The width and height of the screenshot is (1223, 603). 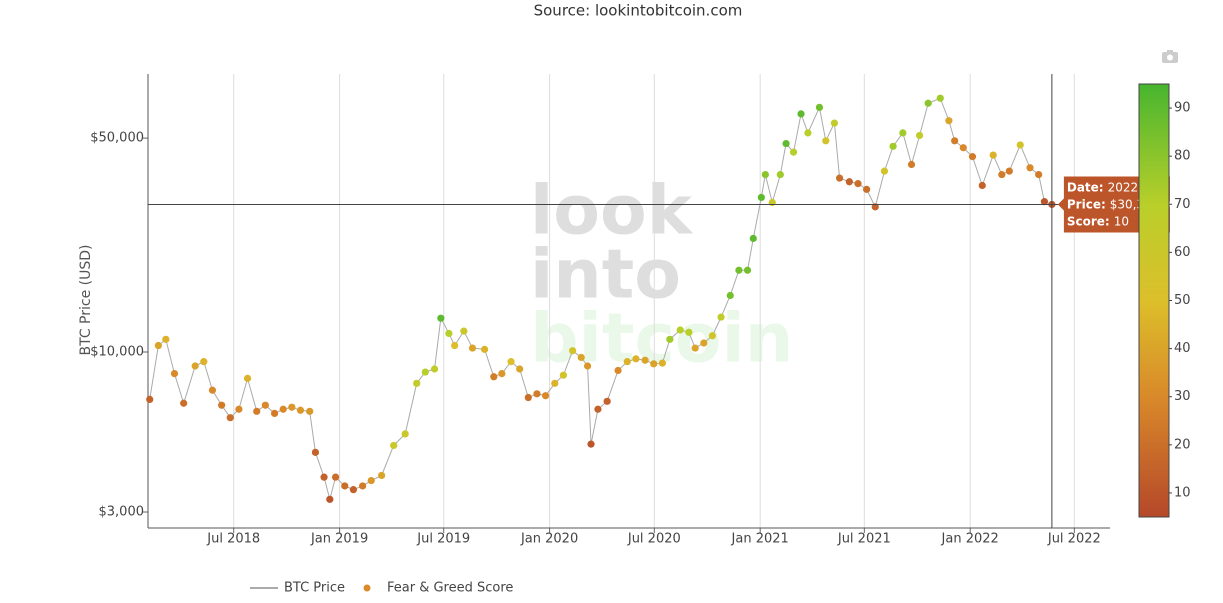 I want to click on legend-label: BTC Price, so click(x=314, y=588).